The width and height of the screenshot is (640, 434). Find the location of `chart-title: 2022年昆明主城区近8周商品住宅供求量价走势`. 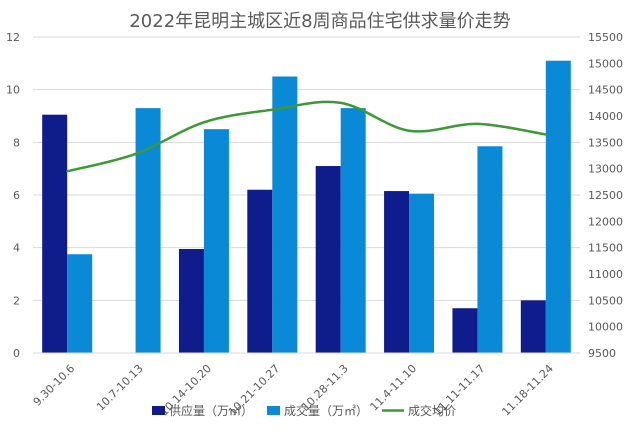

chart-title: 2022年昆明主城区近8周商品住宅供求量价走势 is located at coordinates (319, 21).